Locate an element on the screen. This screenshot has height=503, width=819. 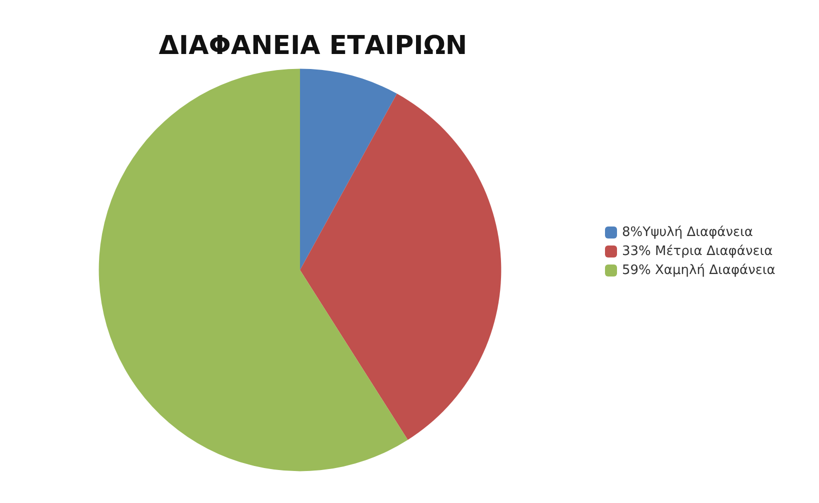
legend-label: 8%Υψυλή Διαφάνεια is located at coordinates (687, 232).